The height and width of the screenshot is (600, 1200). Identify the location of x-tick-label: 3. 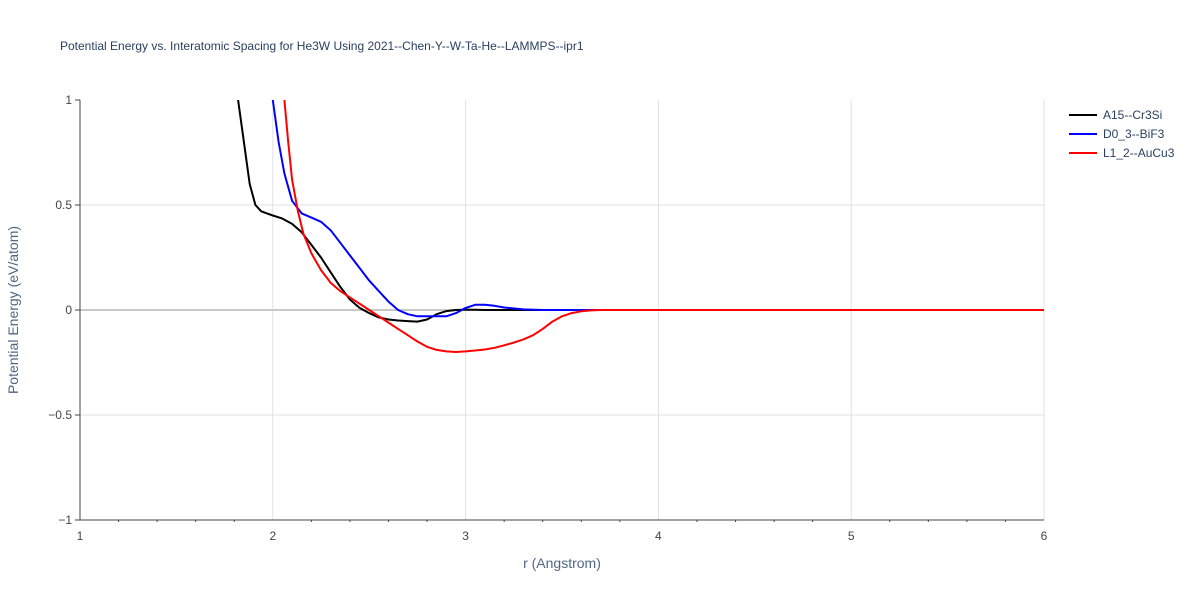
(465, 536).